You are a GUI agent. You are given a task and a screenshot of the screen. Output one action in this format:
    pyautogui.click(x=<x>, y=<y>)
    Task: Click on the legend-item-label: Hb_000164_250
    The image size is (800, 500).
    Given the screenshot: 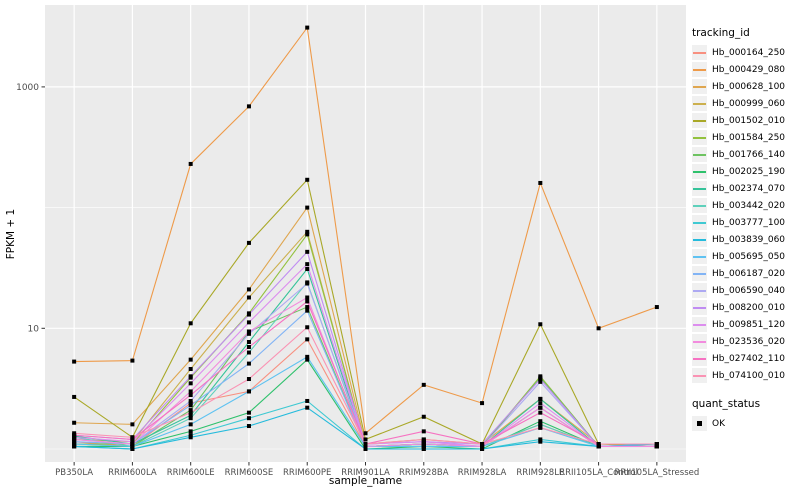 What is the action you would take?
    pyautogui.click(x=749, y=52)
    